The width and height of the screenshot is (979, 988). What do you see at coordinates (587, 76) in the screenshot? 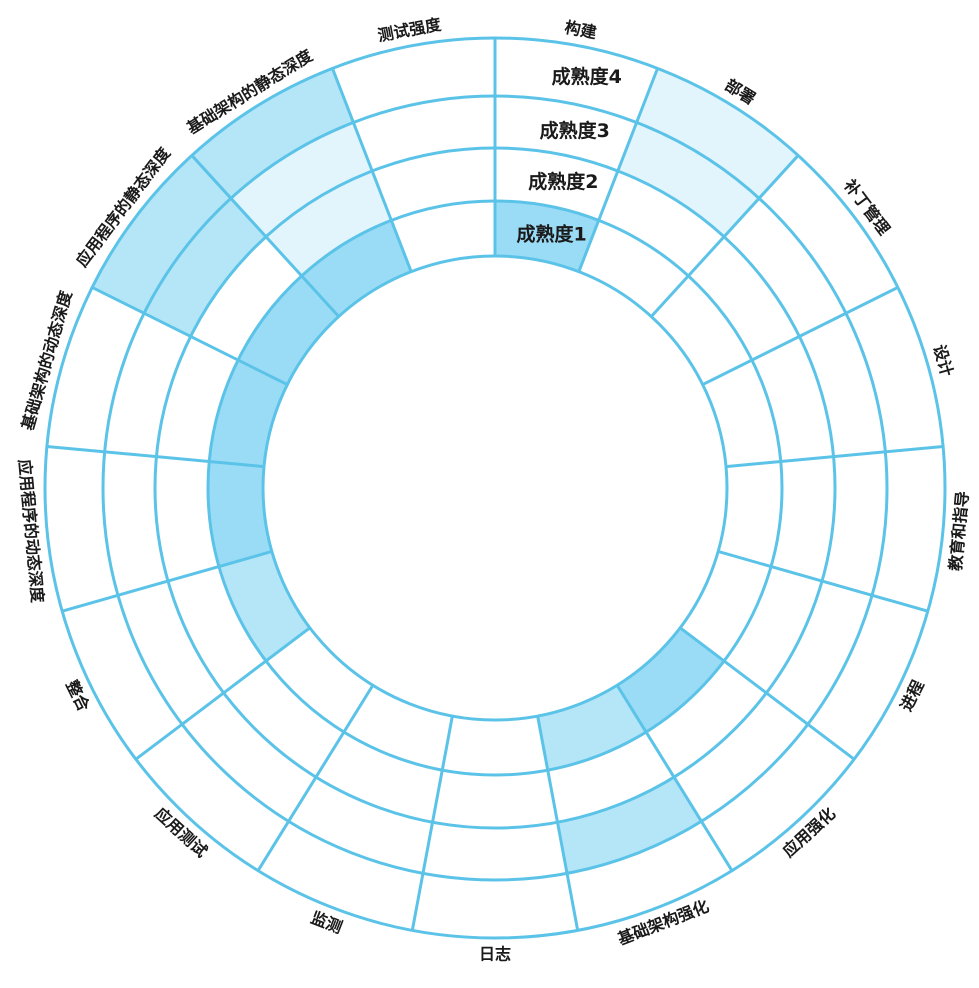
I see `maturity-level-label-4: 成熟度4` at bounding box center [587, 76].